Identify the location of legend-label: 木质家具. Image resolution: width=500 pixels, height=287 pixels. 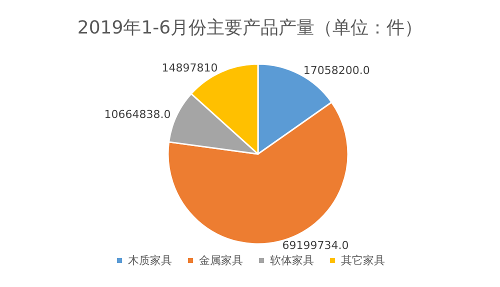
(150, 260).